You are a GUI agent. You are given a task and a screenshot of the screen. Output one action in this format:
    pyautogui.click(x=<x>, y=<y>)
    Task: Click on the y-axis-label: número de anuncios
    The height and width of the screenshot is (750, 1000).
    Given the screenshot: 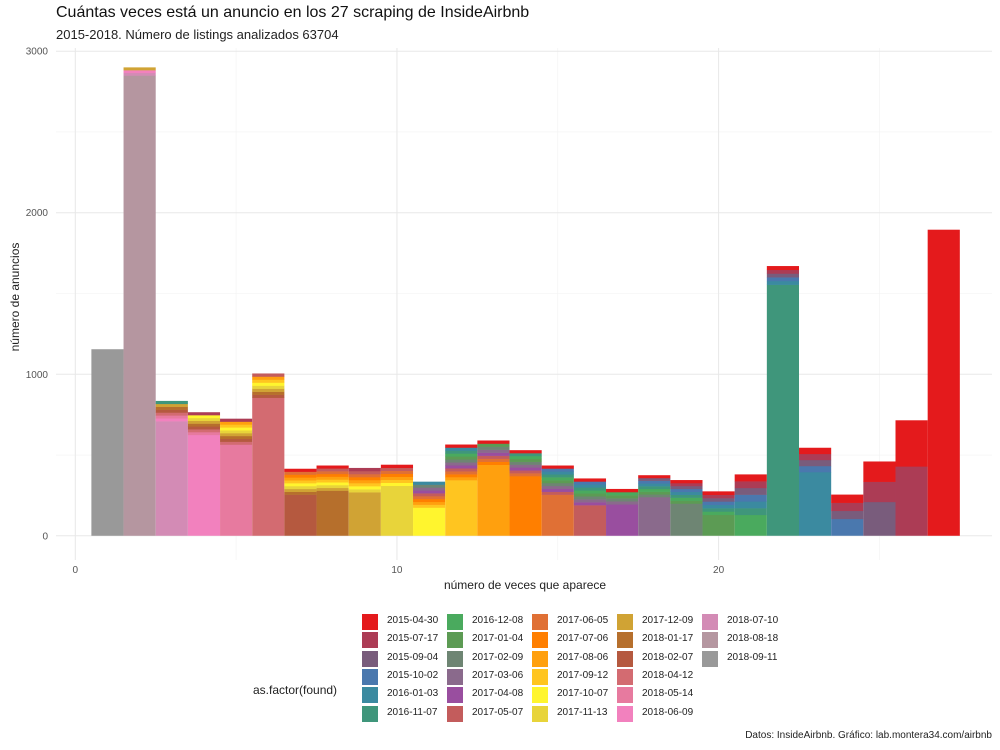 What is the action you would take?
    pyautogui.click(x=15, y=297)
    